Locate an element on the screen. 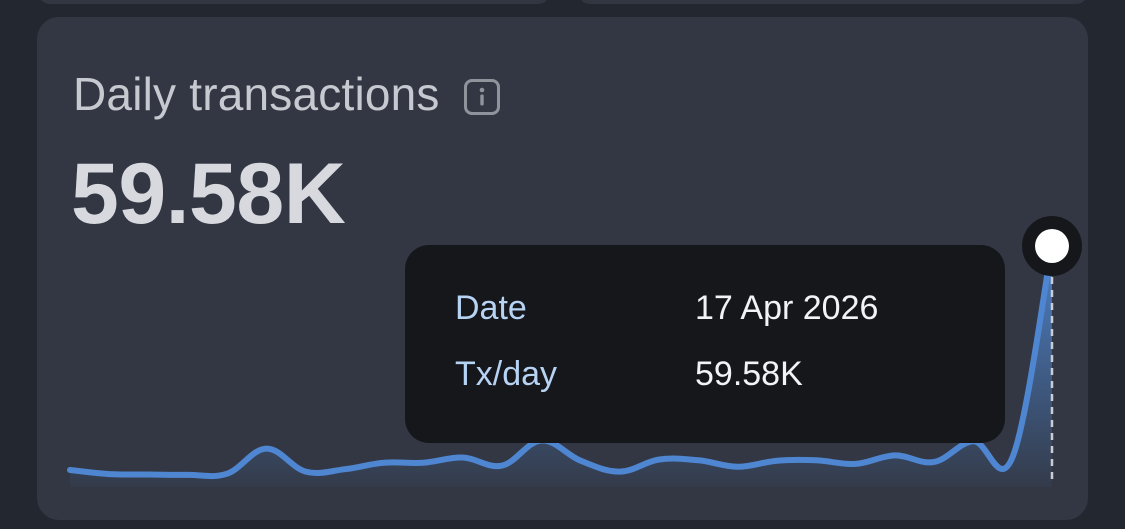  tooltip-tx-value: 59.58K is located at coordinates (749, 374).